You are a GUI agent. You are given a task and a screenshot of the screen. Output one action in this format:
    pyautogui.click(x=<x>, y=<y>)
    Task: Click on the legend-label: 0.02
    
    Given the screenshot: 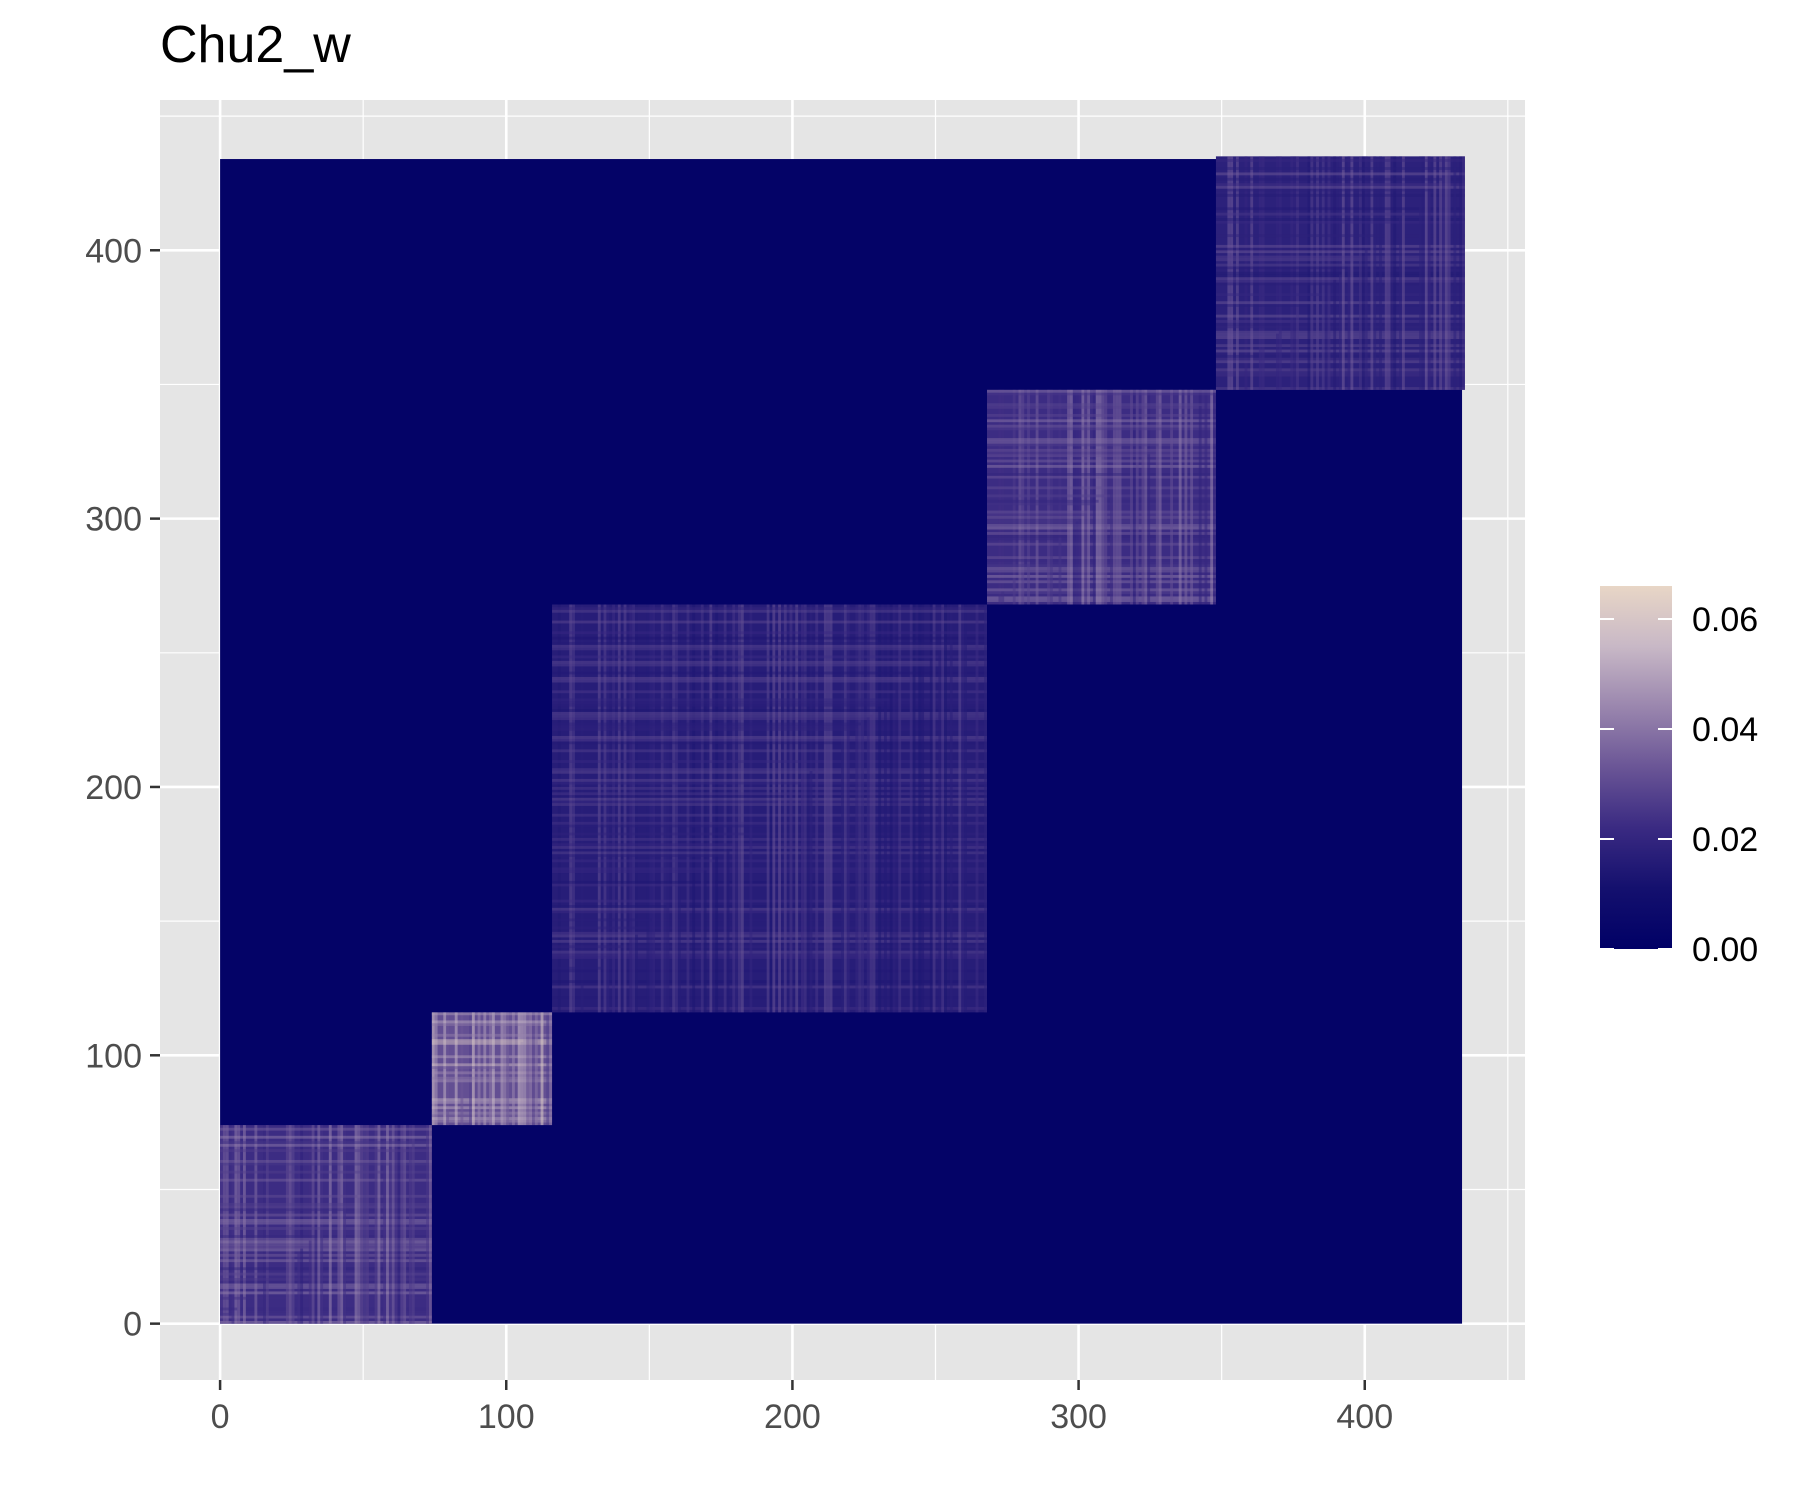 What is the action you would take?
    pyautogui.click(x=1725, y=840)
    